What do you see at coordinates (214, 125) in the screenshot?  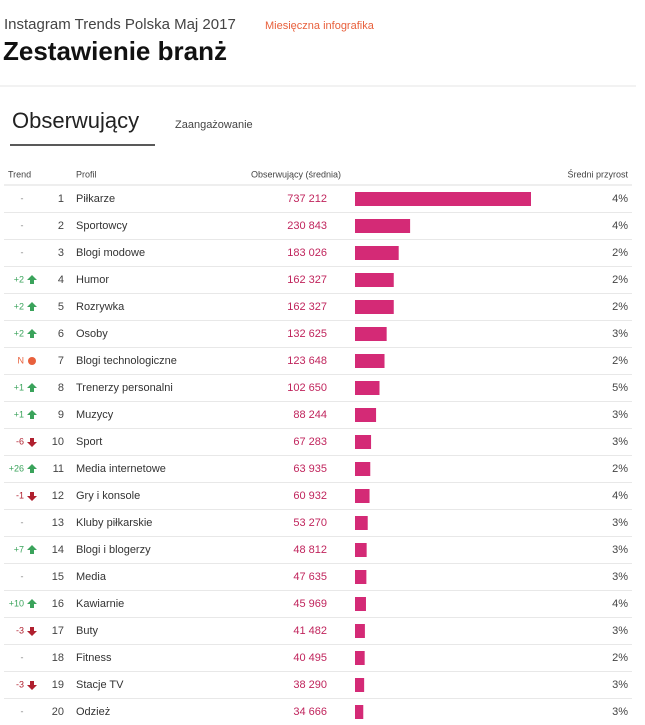 I see `tab: Zaangażowanie` at bounding box center [214, 125].